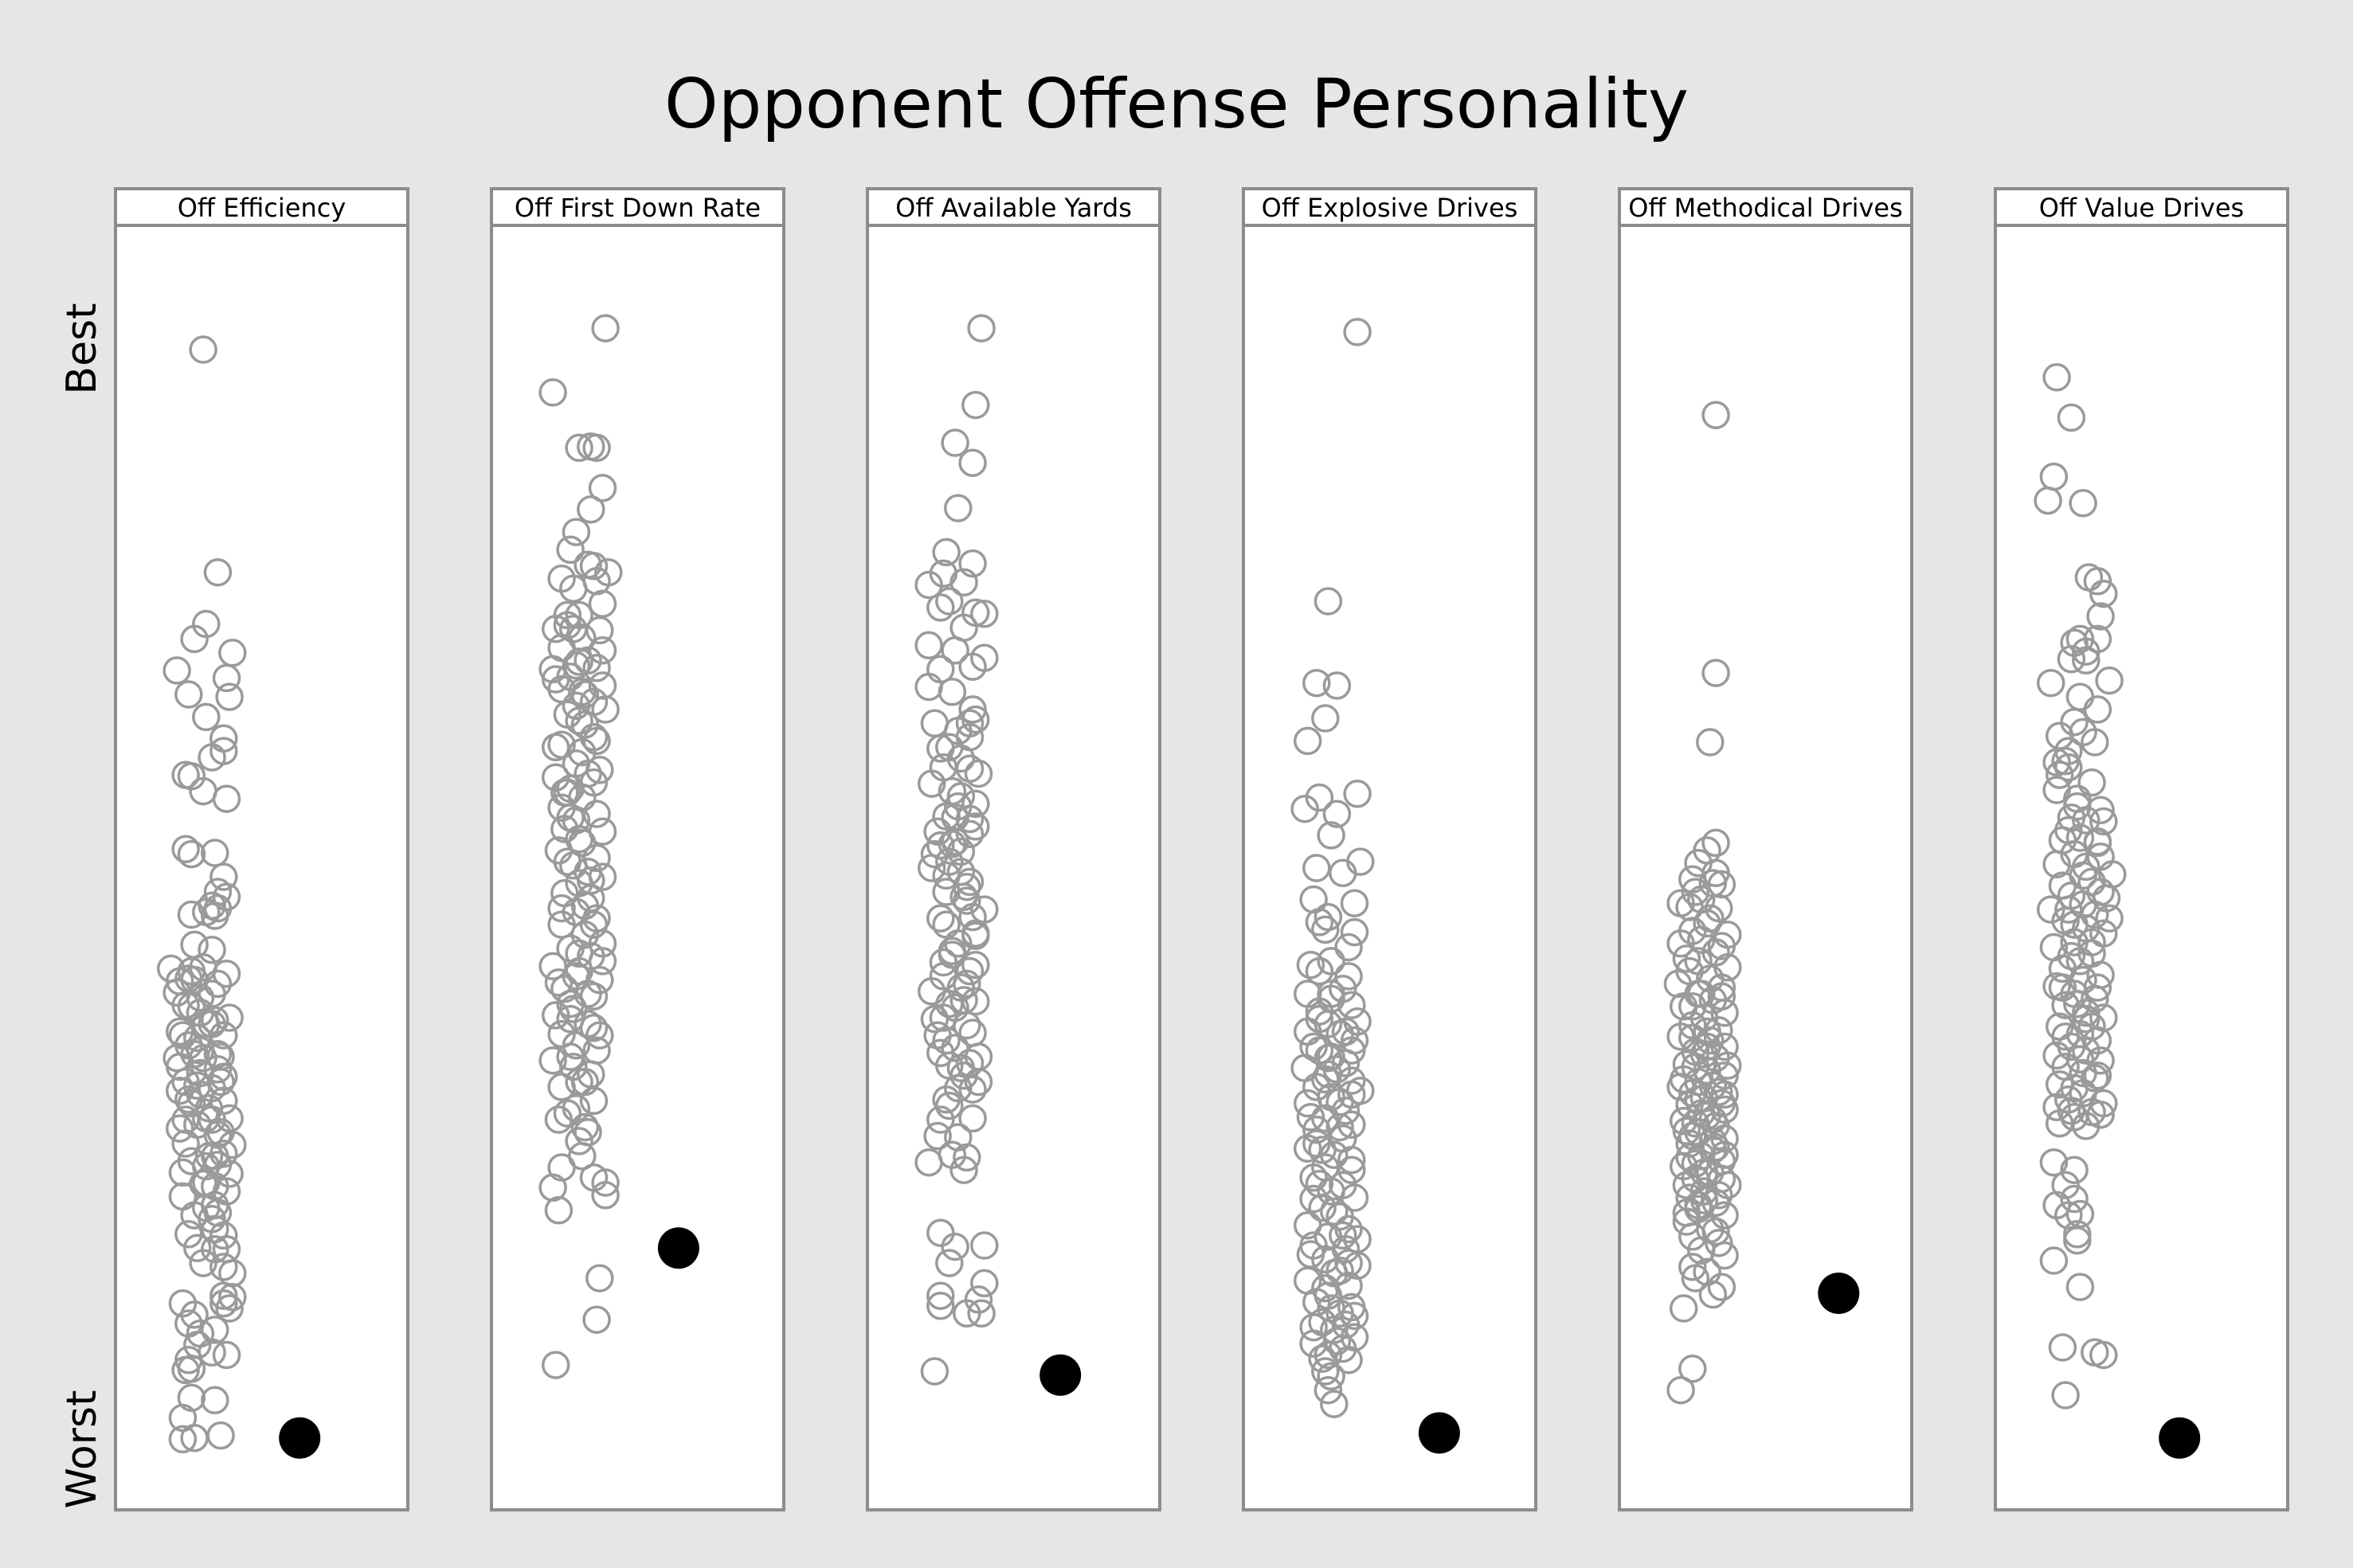 This screenshot has height=1568, width=2353. What do you see at coordinates (262, 208) in the screenshot?
I see `panel-label: Off Efficiency` at bounding box center [262, 208].